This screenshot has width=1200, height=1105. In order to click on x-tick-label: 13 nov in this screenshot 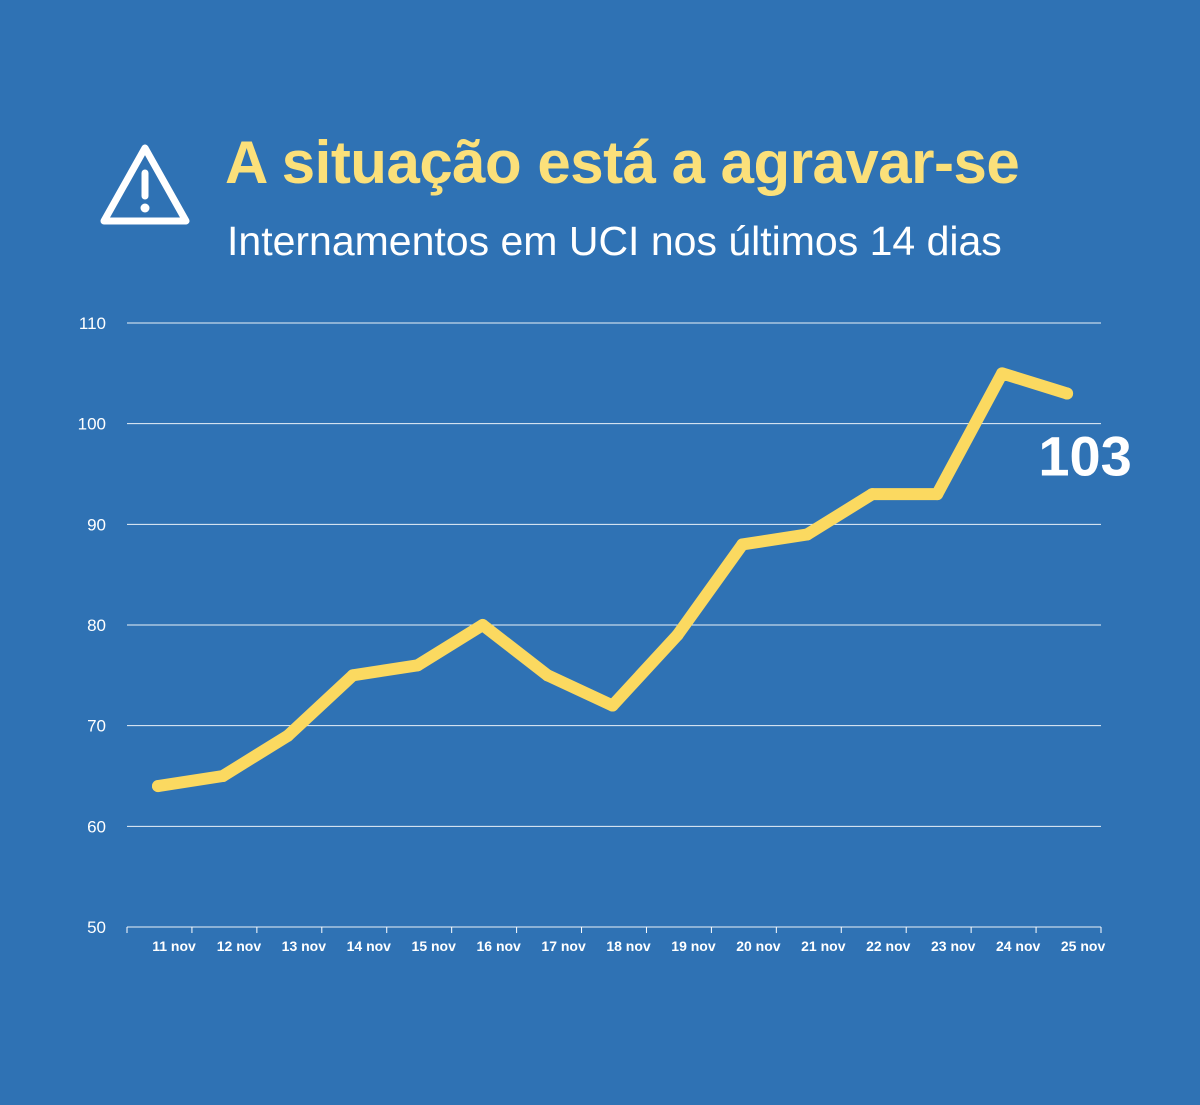, I will do `click(304, 946)`.